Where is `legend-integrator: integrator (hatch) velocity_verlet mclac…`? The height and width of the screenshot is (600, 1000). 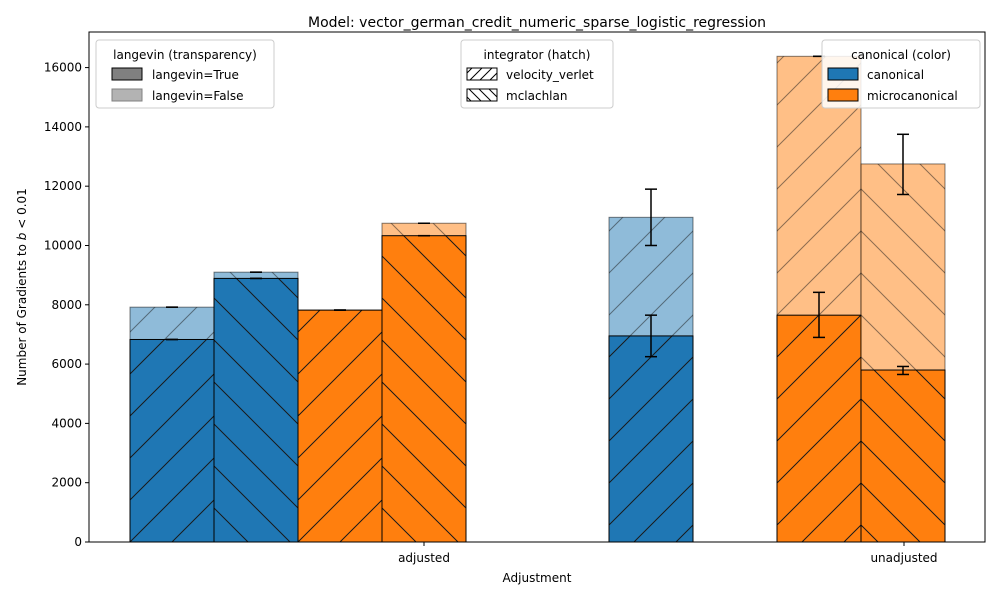
legend-integrator: integrator (hatch) velocity_verlet mclac… is located at coordinates (537, 74).